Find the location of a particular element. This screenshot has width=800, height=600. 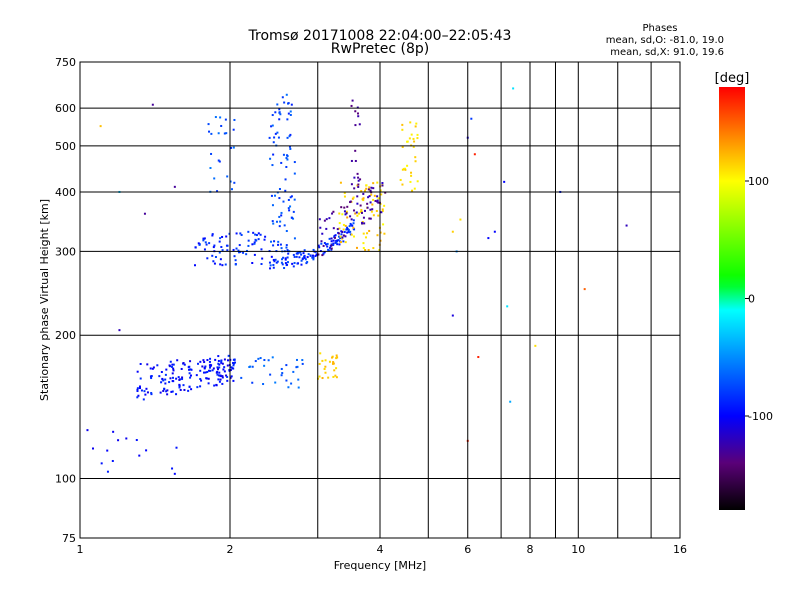

x-tick-label: 1 is located at coordinates (80, 549).